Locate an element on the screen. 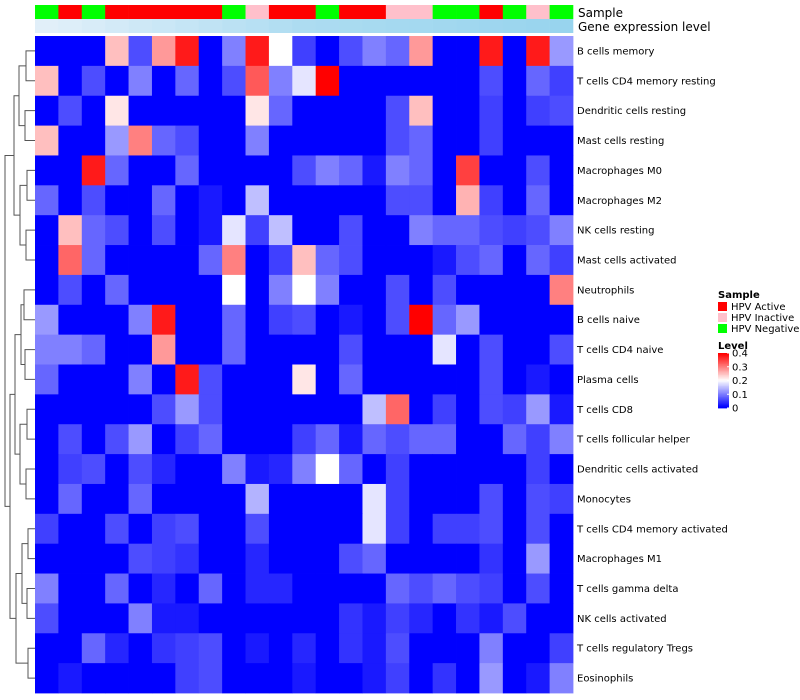 This screenshot has width=800, height=700. row-label-dendritic-cells-activated: Dendritic cells activated is located at coordinates (637, 470).